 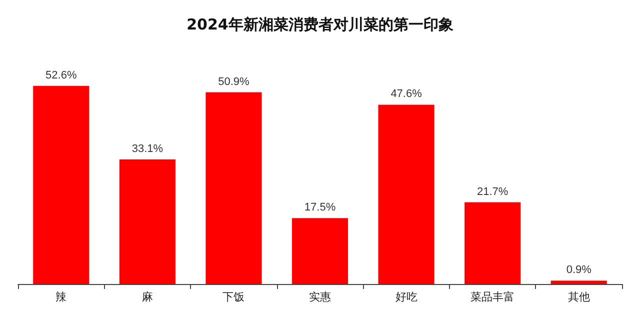 What do you see at coordinates (233, 298) in the screenshot?
I see `x-tick-label: 下饭` at bounding box center [233, 298].